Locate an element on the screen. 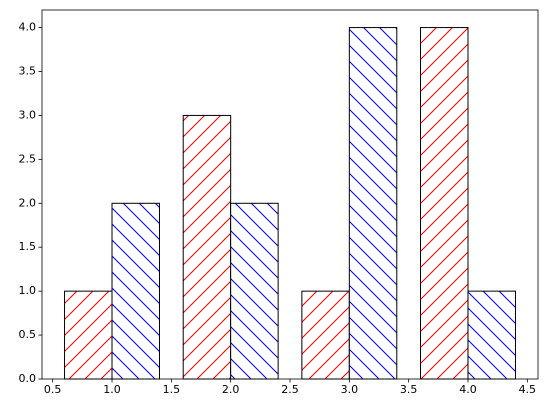 This screenshot has width=547, height=413. y-tick-label: 2.0 is located at coordinates (28, 202).